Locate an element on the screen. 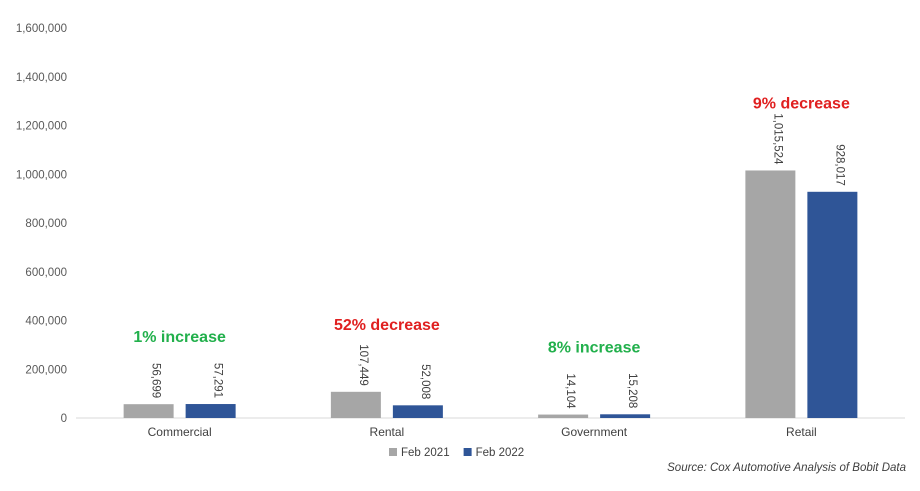  category-label: Commercial is located at coordinates (180, 432).